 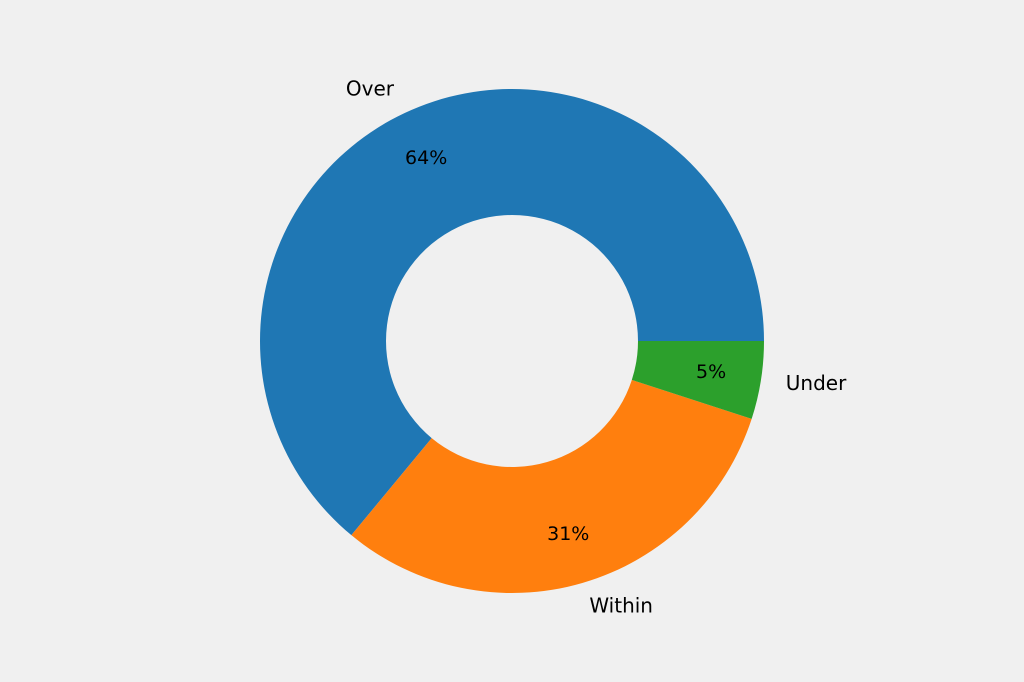 What do you see at coordinates (711, 372) in the screenshot?
I see `percent-label-under: 5%` at bounding box center [711, 372].